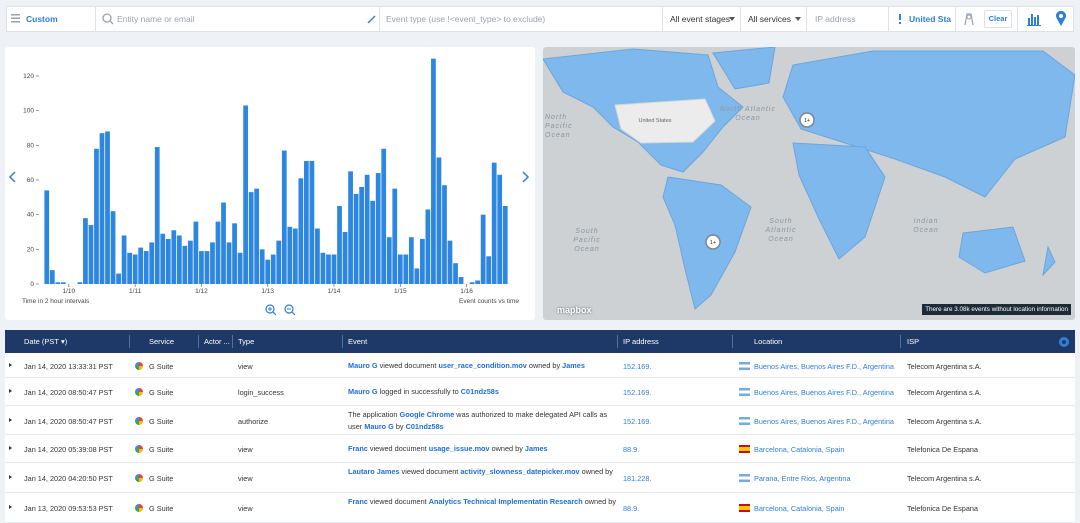  What do you see at coordinates (161, 341) in the screenshot?
I see `column-header: Service` at bounding box center [161, 341].